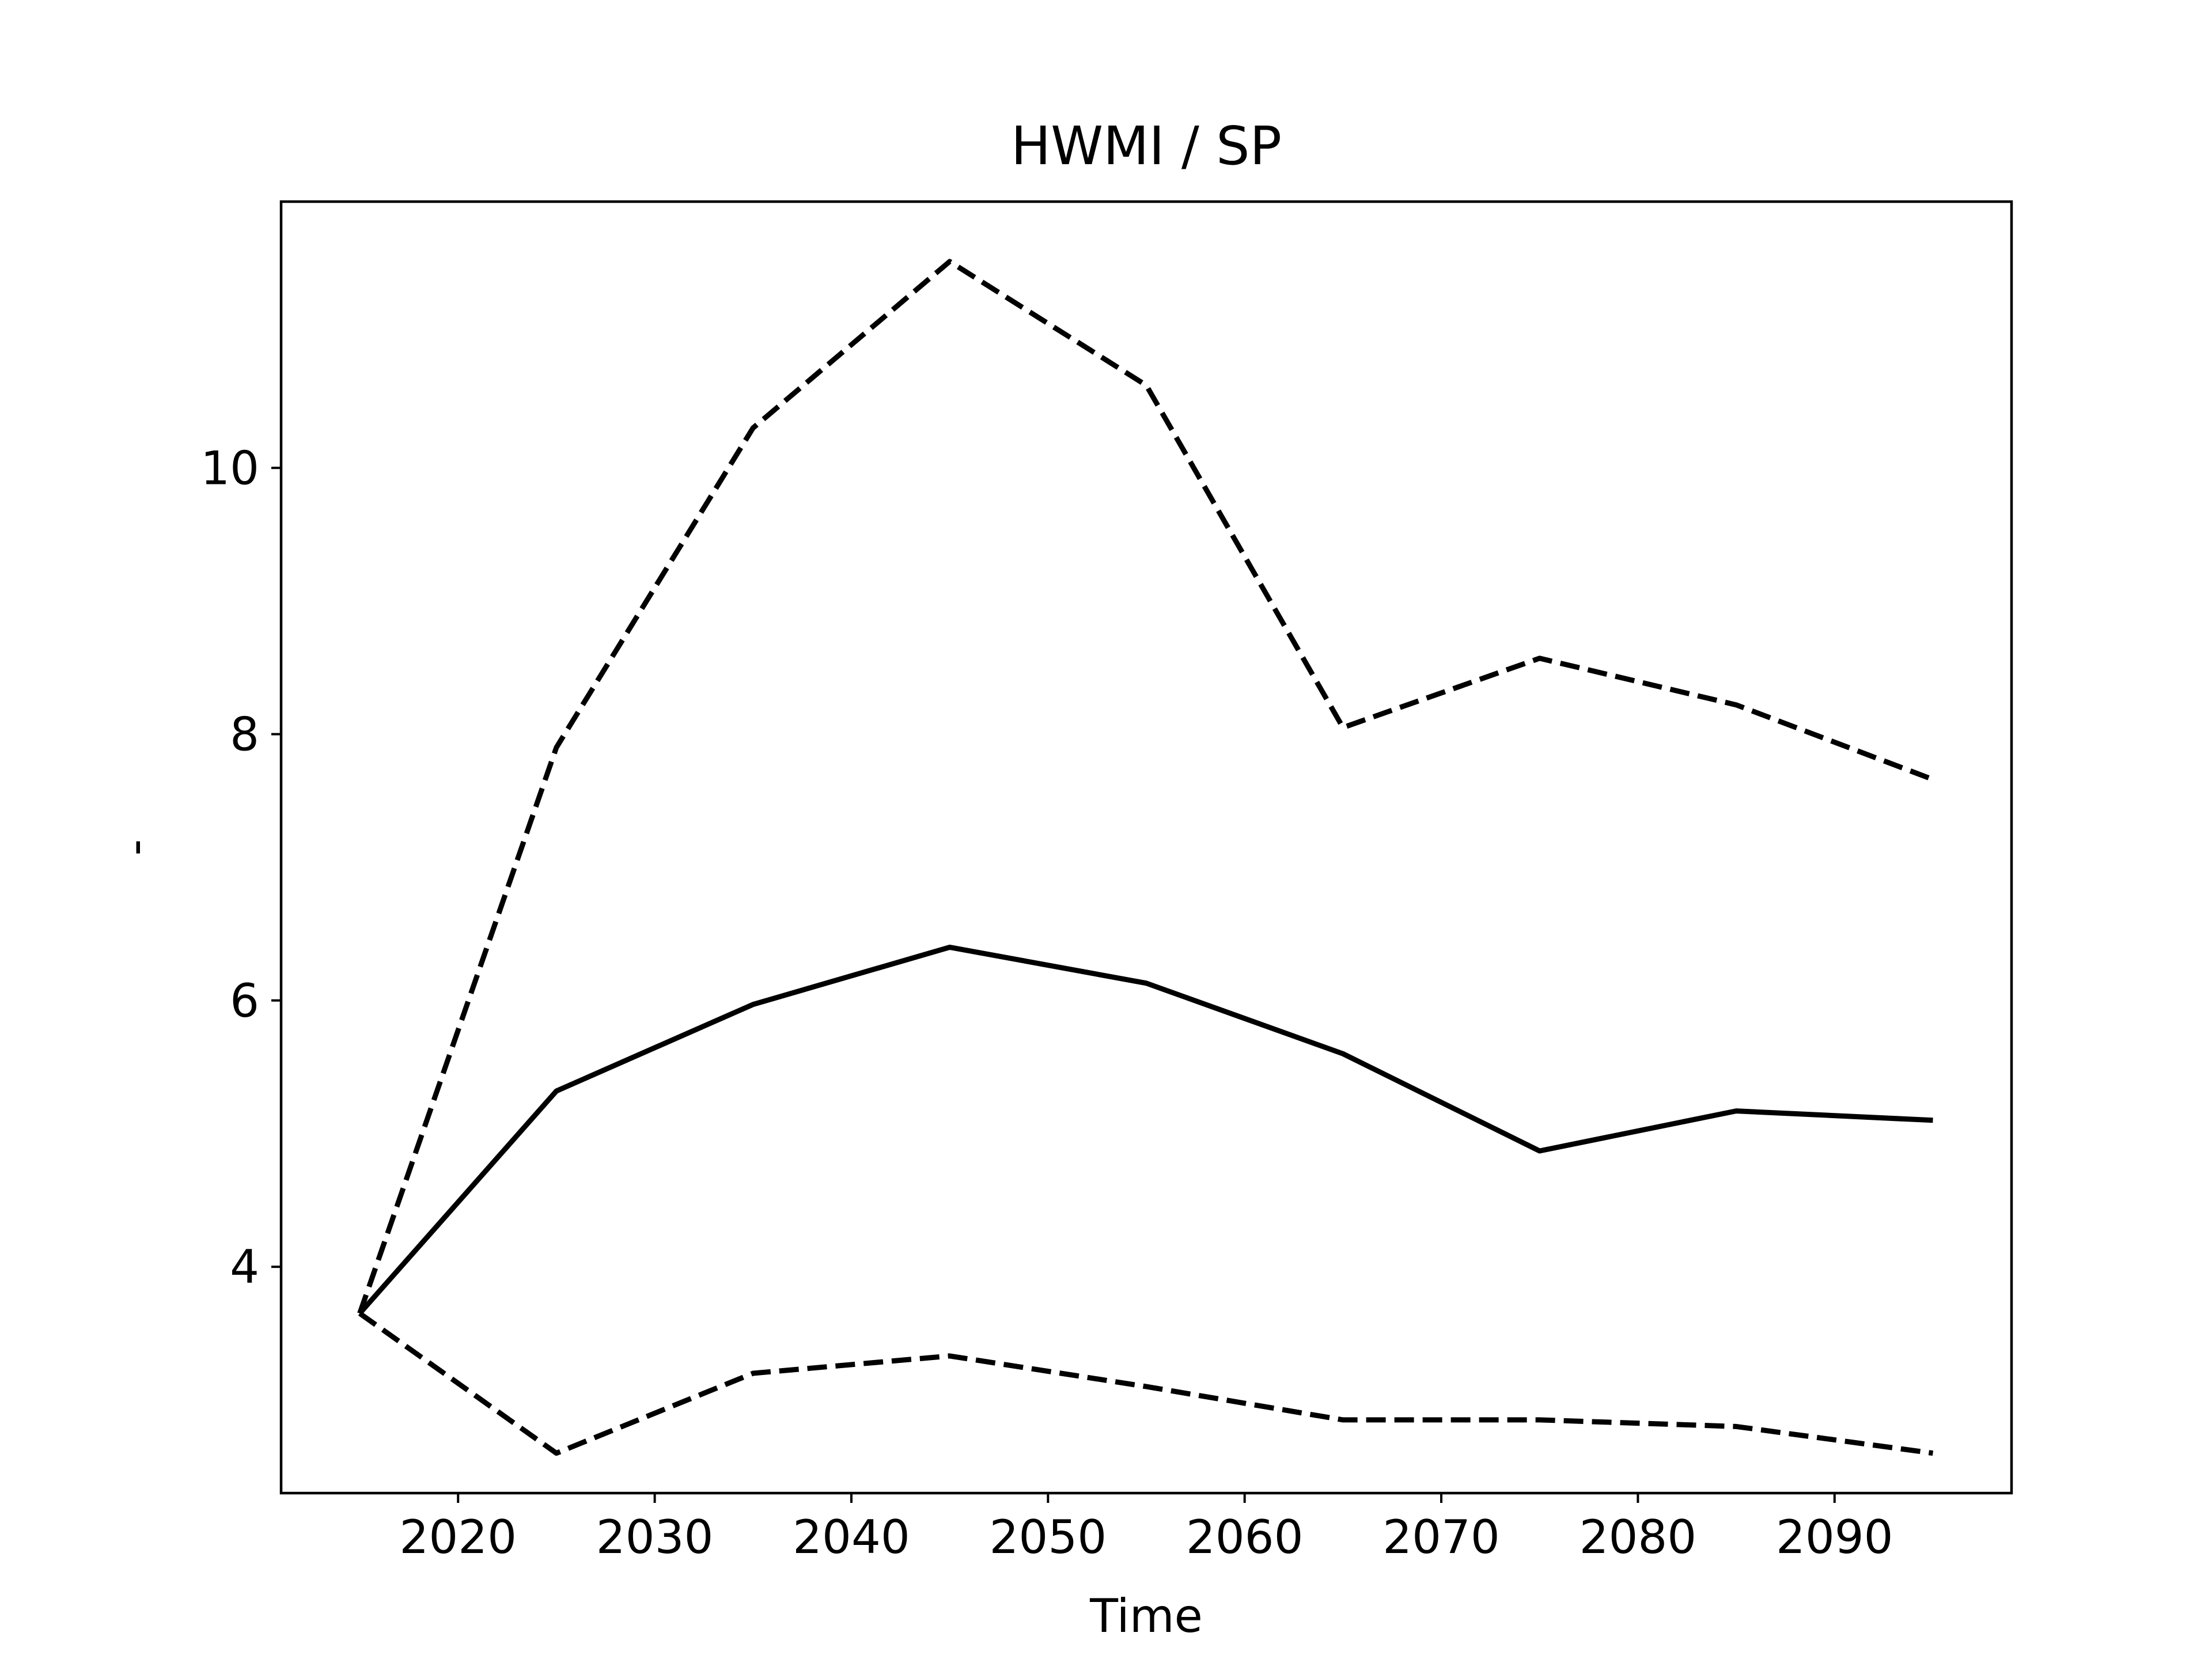 The height and width of the screenshot is (1659, 2212). Describe the element at coordinates (244, 735) in the screenshot. I see `y-tick-label-8: 8` at that location.